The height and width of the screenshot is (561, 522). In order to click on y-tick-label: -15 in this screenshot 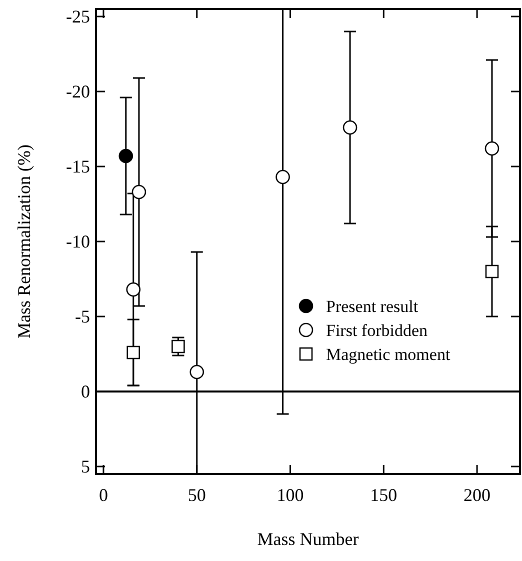, I will do `click(78, 166)`.